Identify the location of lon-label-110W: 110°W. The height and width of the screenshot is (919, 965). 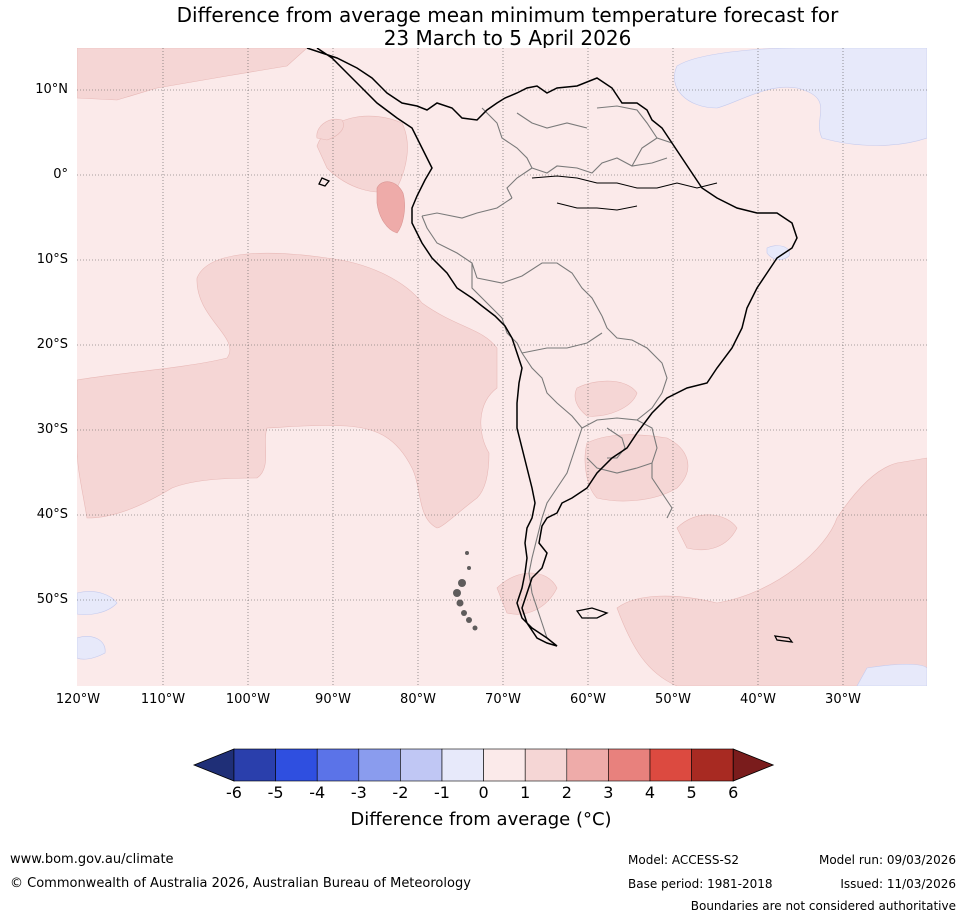
(163, 699).